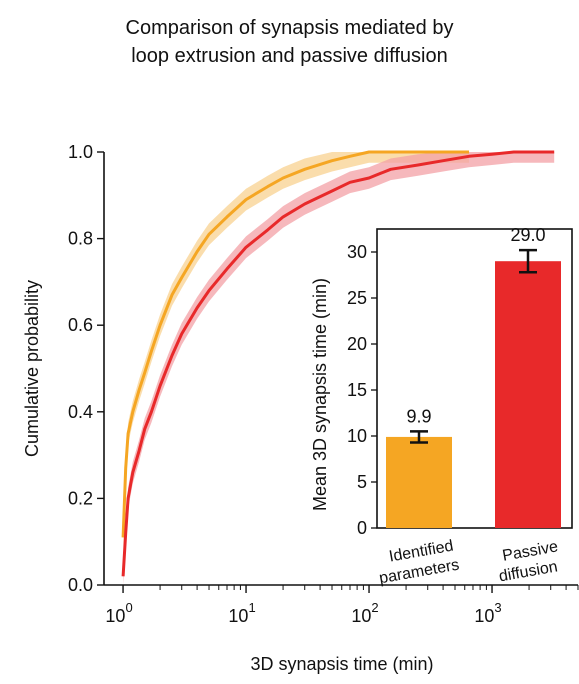  Describe the element at coordinates (527, 235) in the screenshot. I see `inset-bar-value-label: 29.0` at that location.